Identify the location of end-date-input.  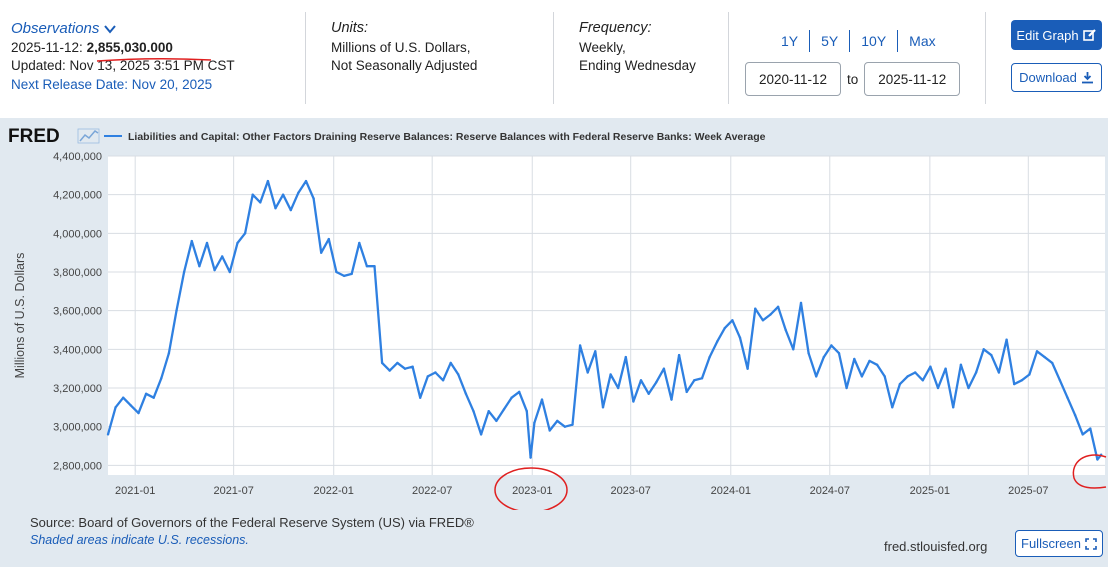
(912, 79).